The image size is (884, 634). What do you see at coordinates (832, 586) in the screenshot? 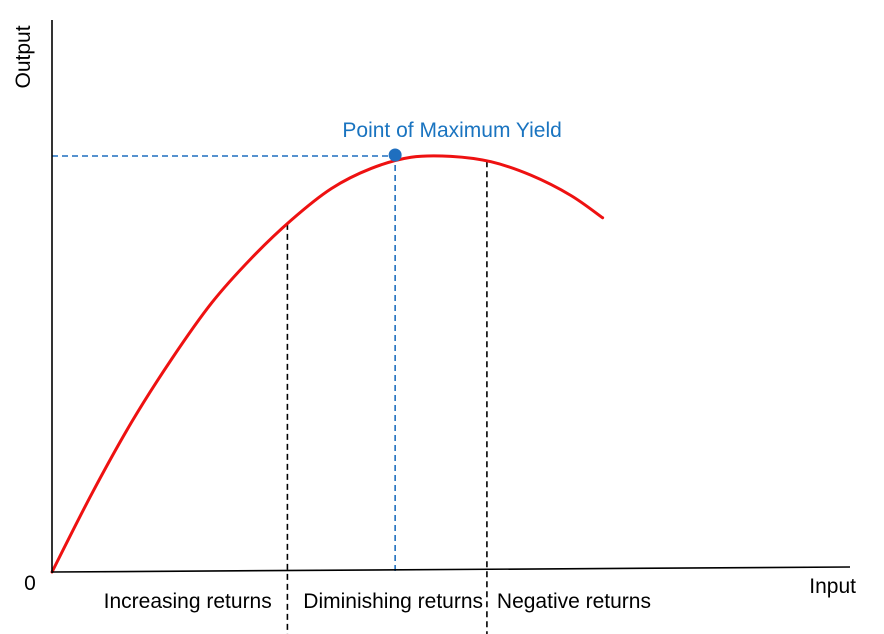
I see `x-axis-label: Input` at bounding box center [832, 586].